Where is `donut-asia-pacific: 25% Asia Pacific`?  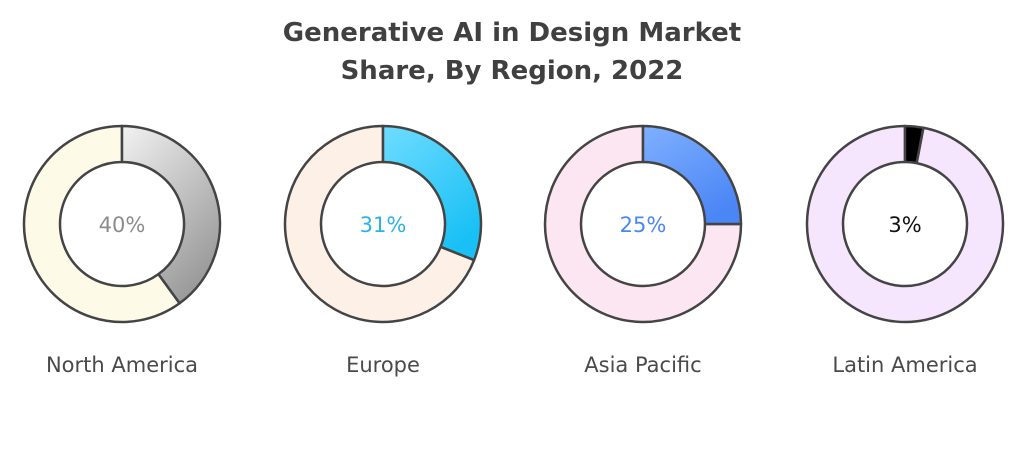
donut-asia-pacific: 25% Asia Pacific is located at coordinates (643, 250).